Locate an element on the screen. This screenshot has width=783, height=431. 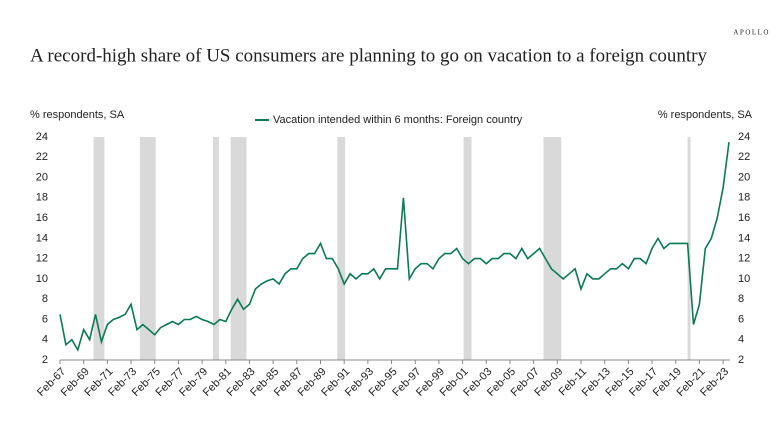
brand: APOLLO is located at coordinates (751, 33).